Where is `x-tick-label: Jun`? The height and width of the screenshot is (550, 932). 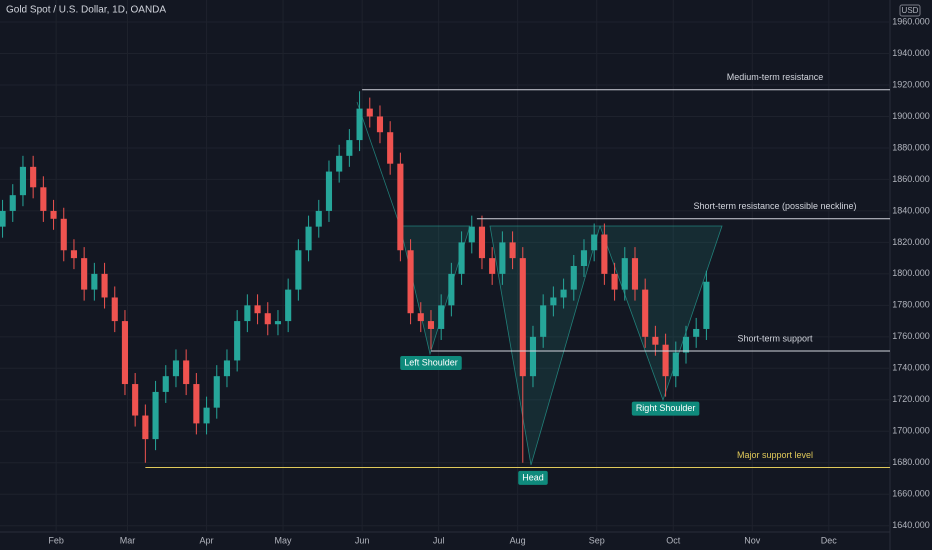
x-tick-label: Jun is located at coordinates (362, 540).